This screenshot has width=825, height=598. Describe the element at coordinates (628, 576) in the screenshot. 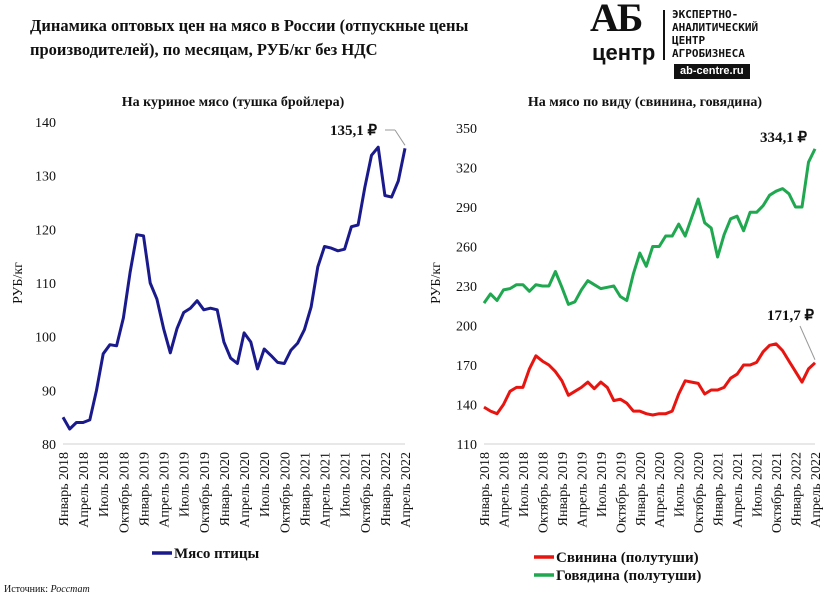

I see `legend-label: Говядина (полутуши)` at that location.